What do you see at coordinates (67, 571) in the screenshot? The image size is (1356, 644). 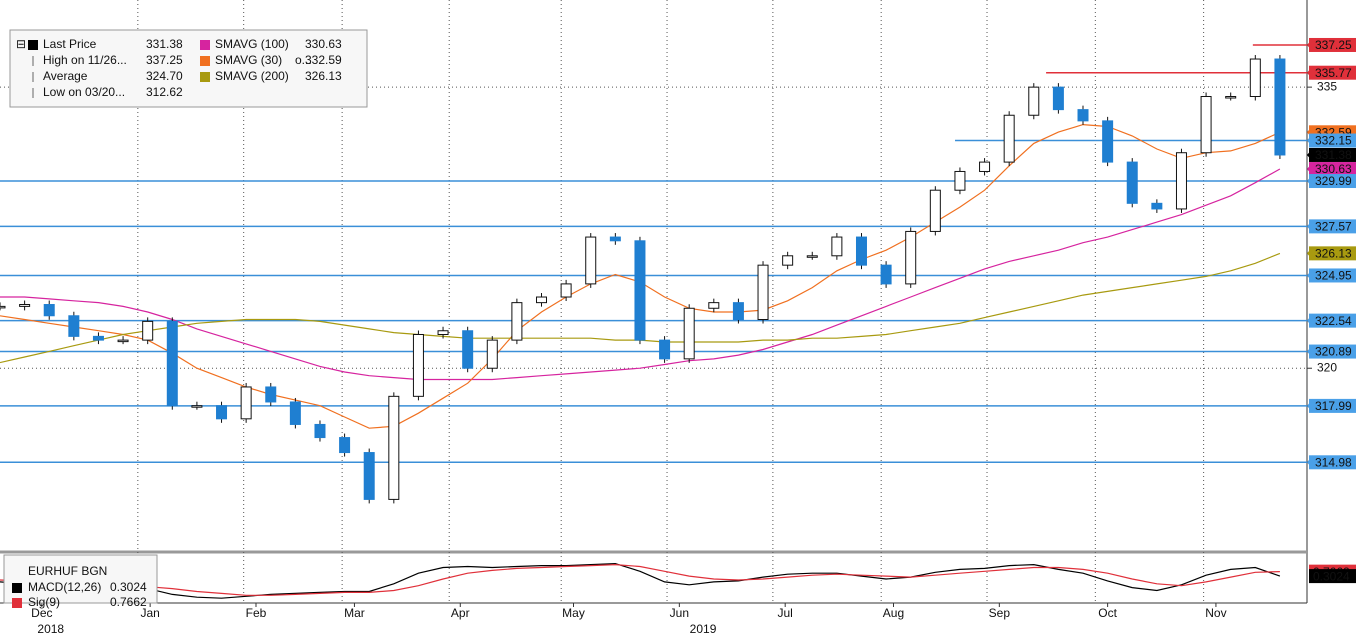 I see `panel-title: EURHUF BGN` at bounding box center [67, 571].